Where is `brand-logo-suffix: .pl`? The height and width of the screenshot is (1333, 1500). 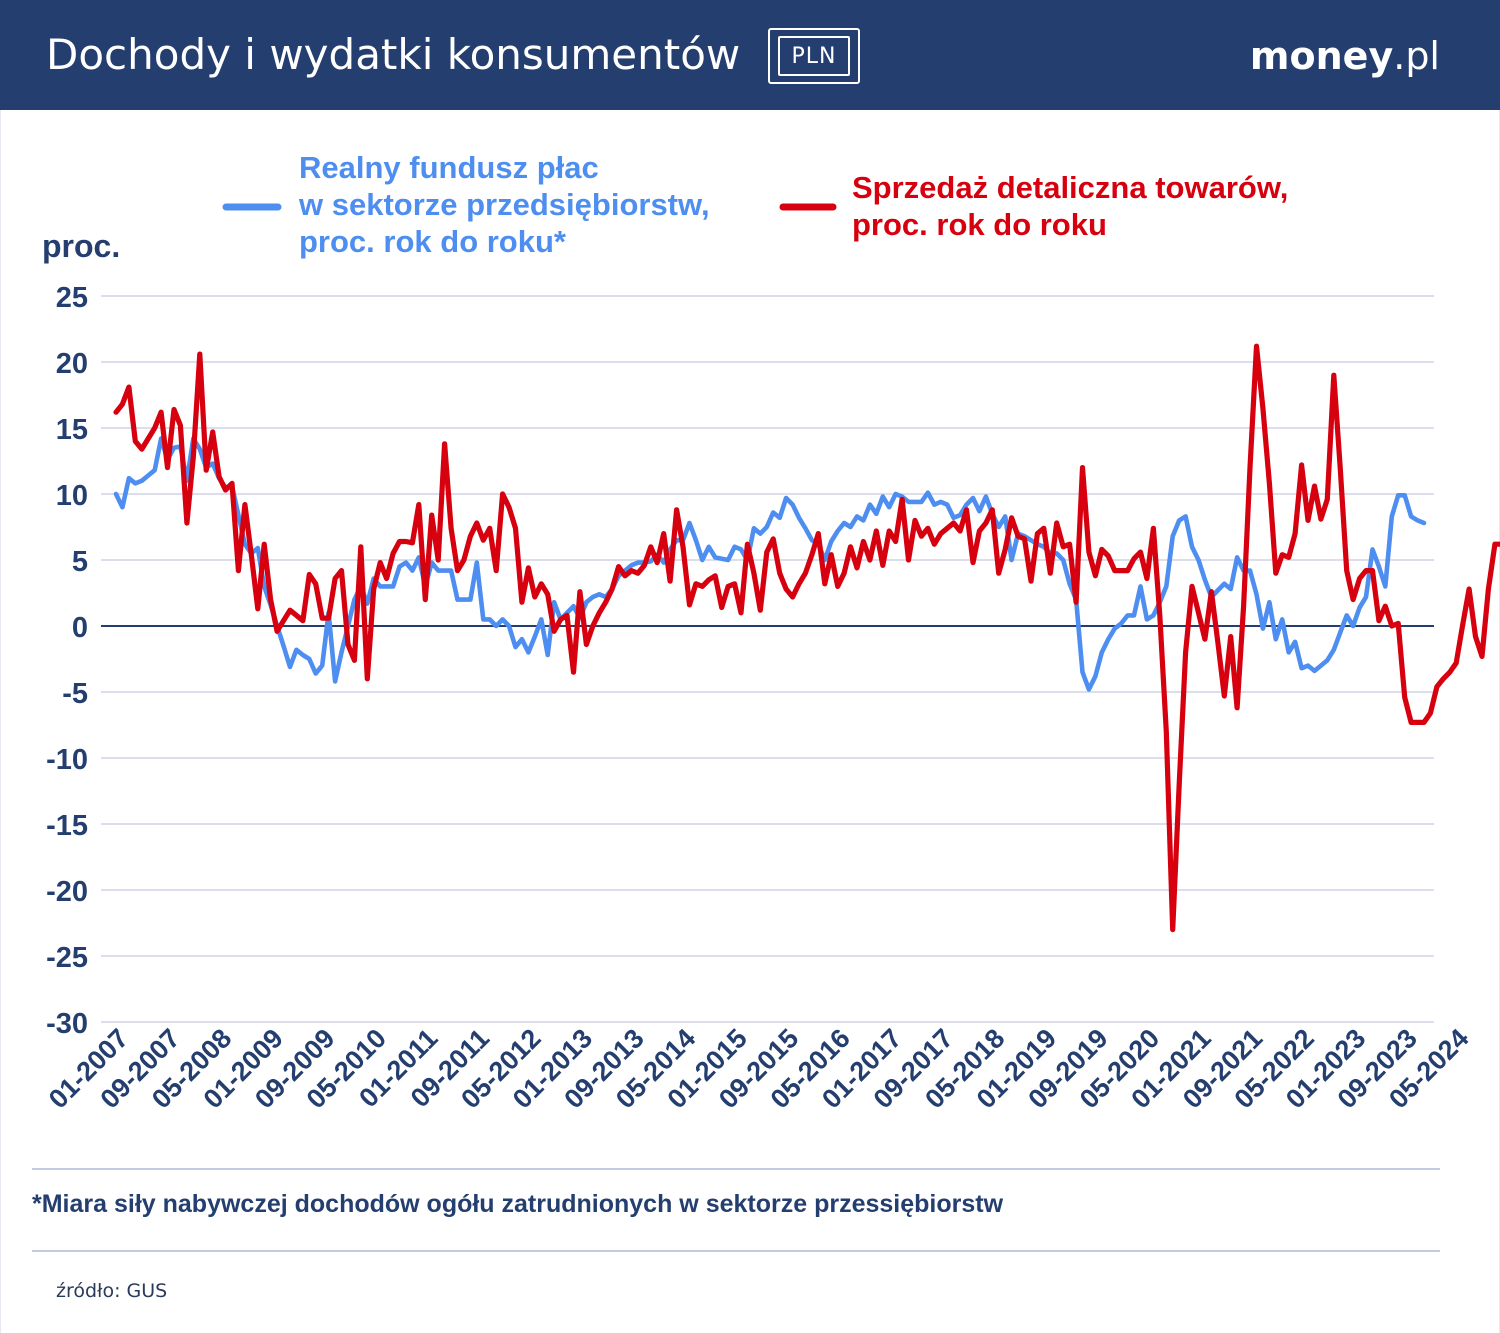
brand-logo-suffix: .pl is located at coordinates (1416, 56).